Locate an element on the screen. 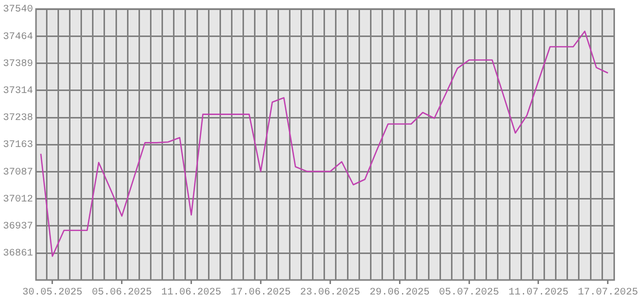 The height and width of the screenshot is (300, 640). y-tick-label: 37163 is located at coordinates (18, 146).